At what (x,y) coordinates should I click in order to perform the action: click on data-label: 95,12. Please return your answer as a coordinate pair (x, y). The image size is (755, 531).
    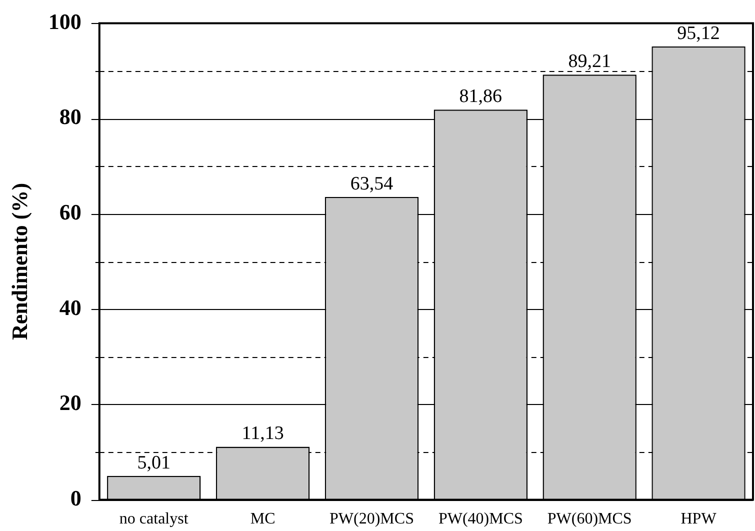
    Looking at the image, I should click on (698, 33).